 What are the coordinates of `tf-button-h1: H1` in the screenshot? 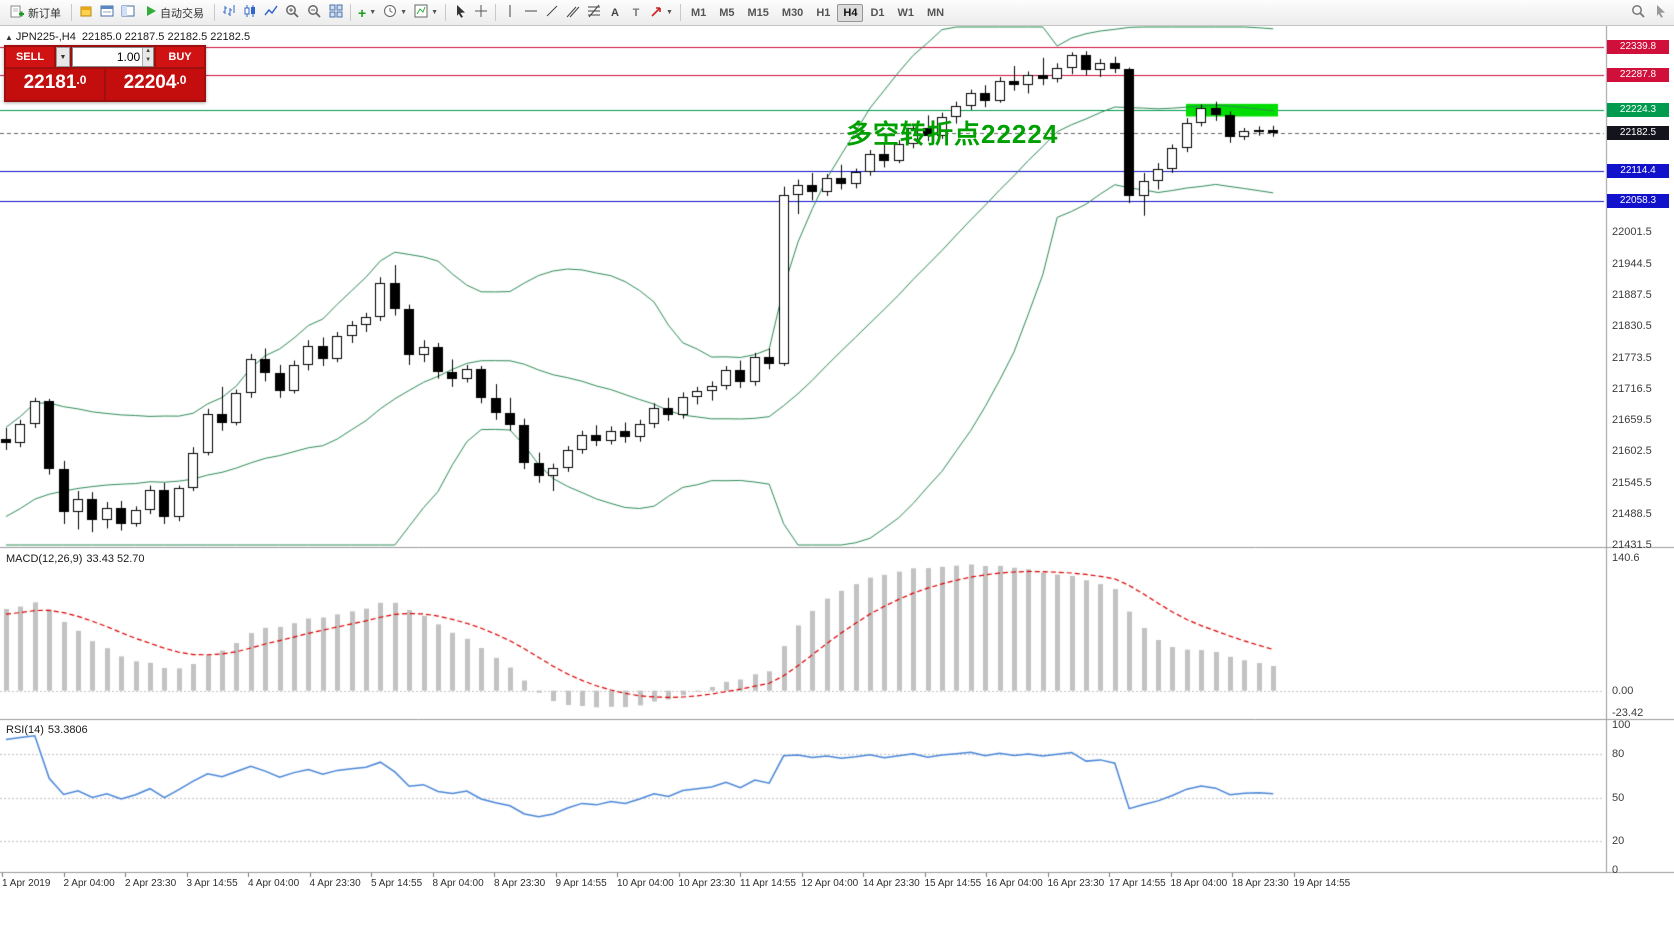 It's located at (823, 12).